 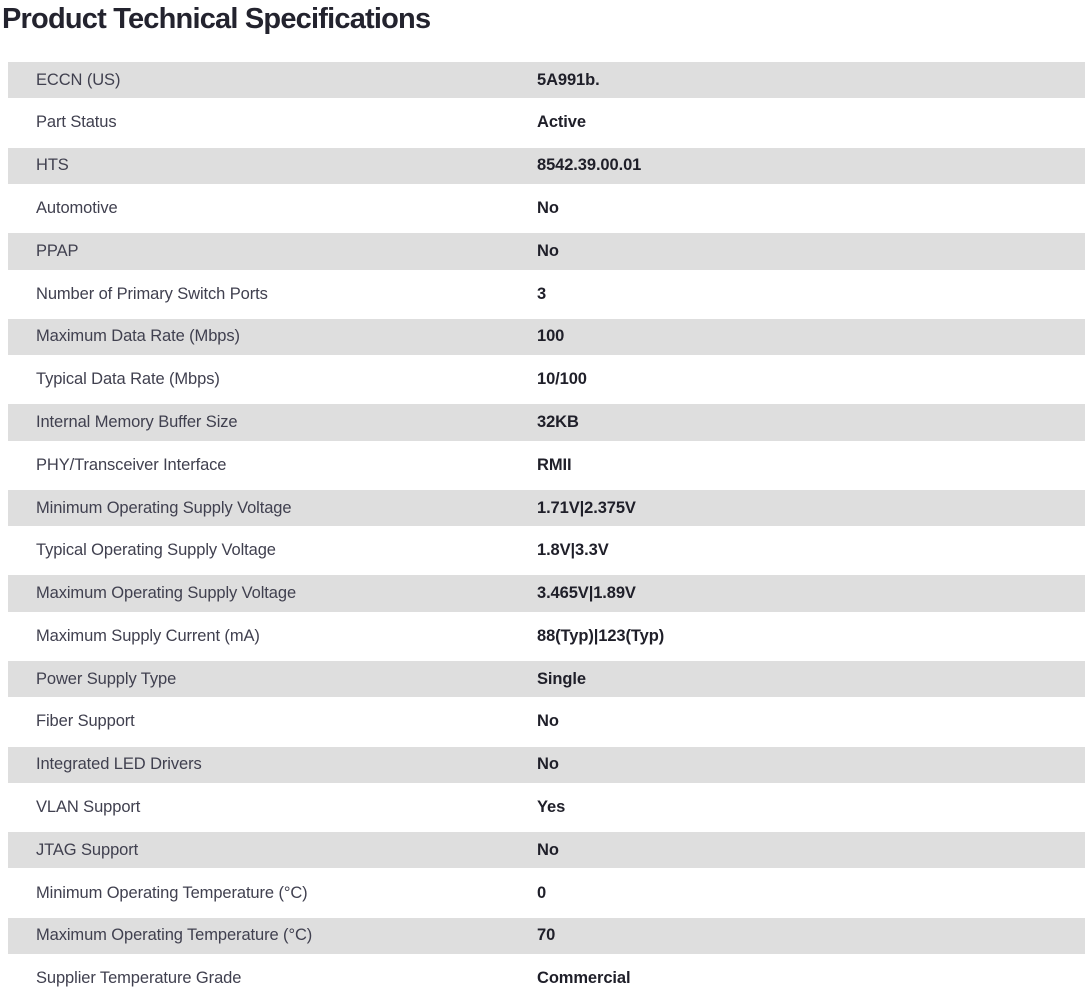 I want to click on table-row: Supplier Temperature Grade Commercial, so click(x=546, y=976).